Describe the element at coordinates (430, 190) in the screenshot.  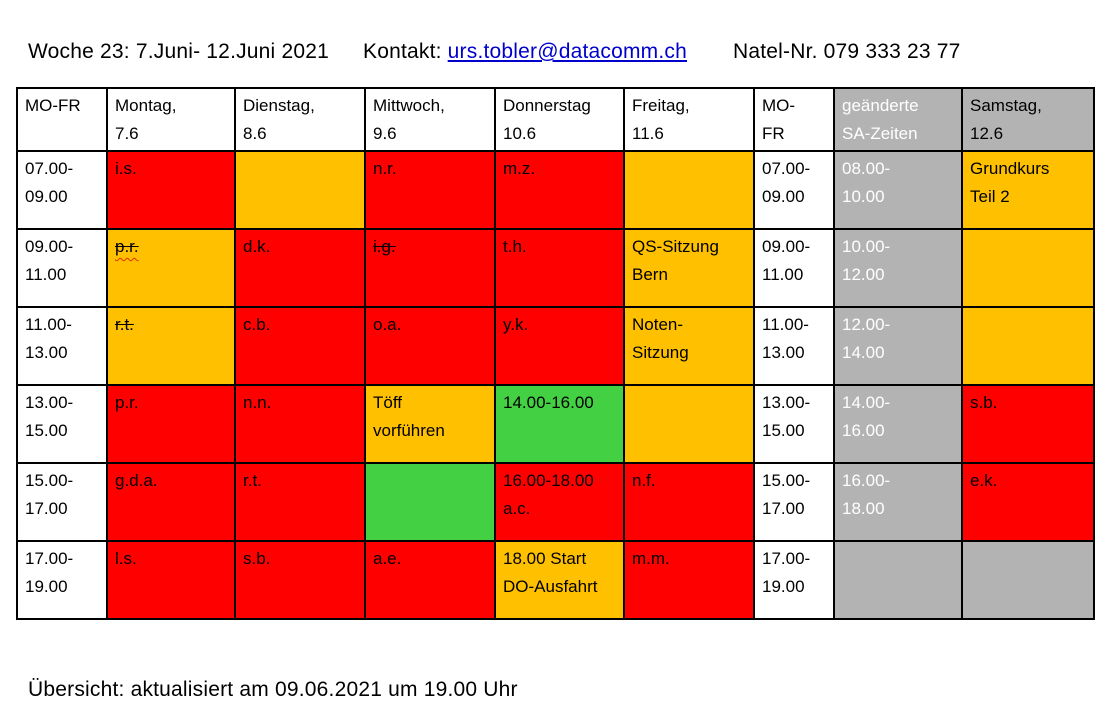
I see `schedule-cell-mittwoch: n.r.` at that location.